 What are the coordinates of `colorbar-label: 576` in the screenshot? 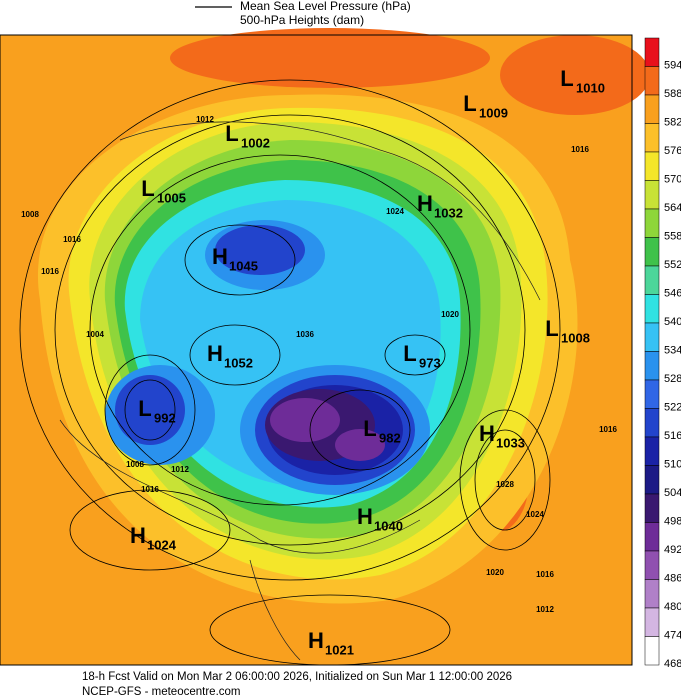 It's located at (672, 151).